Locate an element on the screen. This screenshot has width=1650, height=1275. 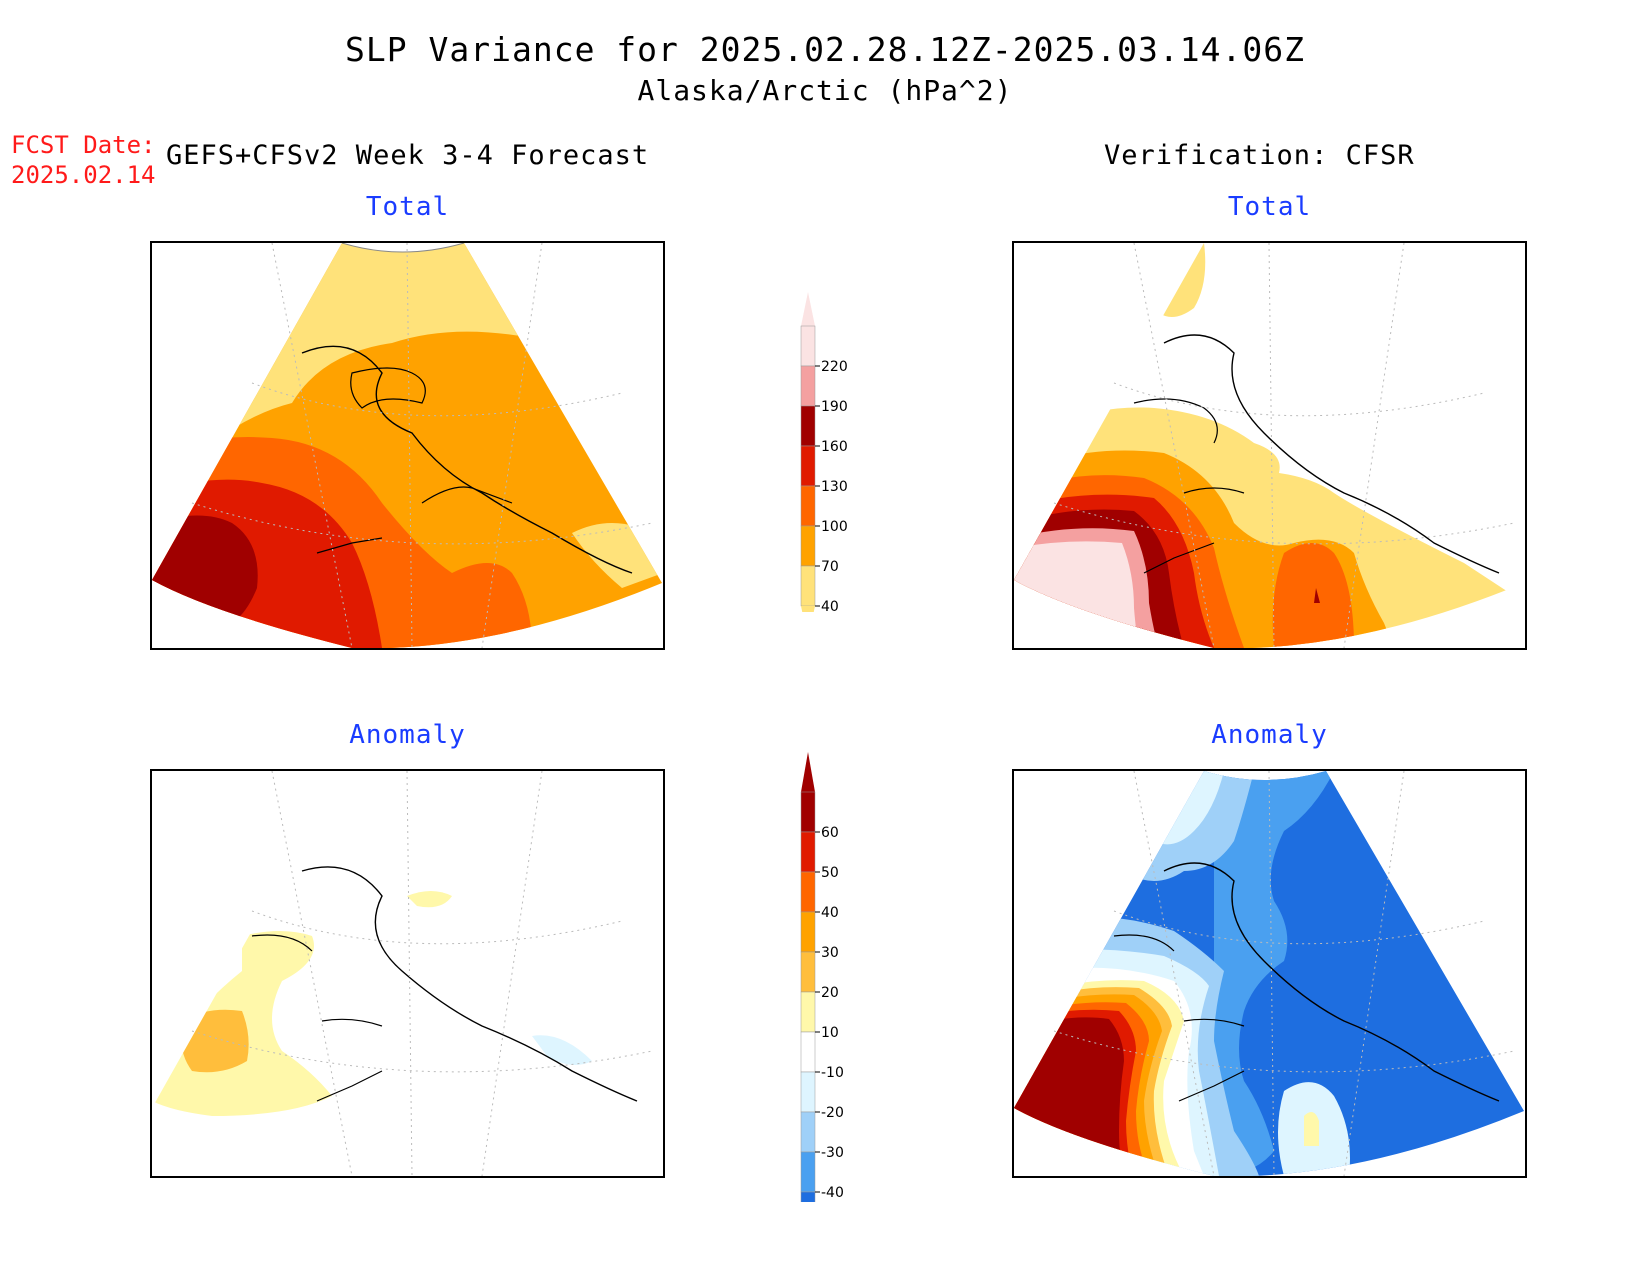
colorbar-label: -20 is located at coordinates (832, 1113).